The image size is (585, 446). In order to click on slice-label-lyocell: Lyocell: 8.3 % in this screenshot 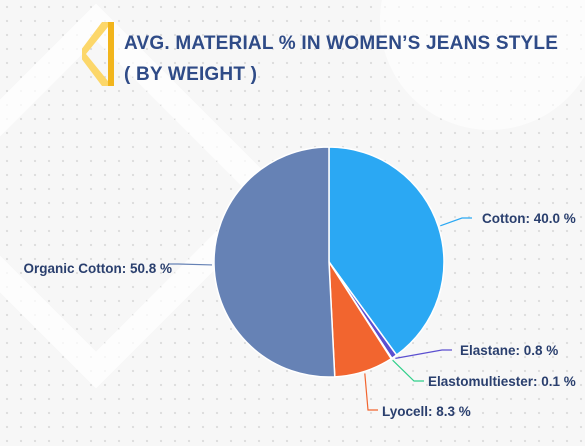, I will do `click(426, 411)`.